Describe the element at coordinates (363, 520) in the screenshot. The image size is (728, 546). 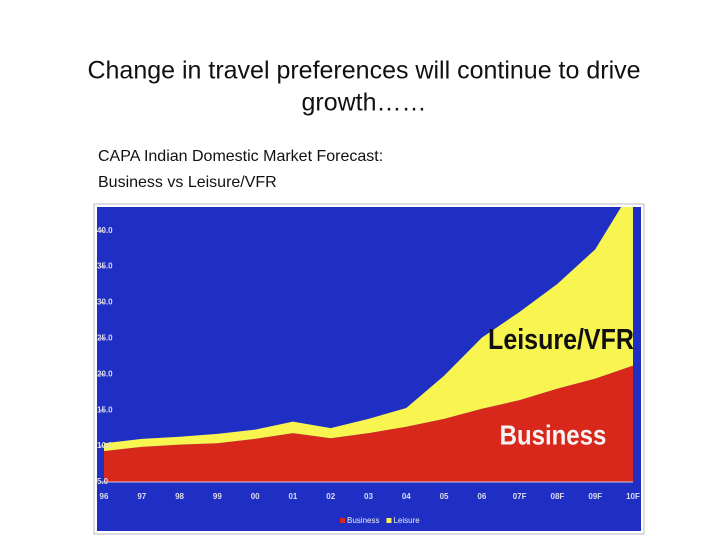
I see `legend-label: Business` at that location.